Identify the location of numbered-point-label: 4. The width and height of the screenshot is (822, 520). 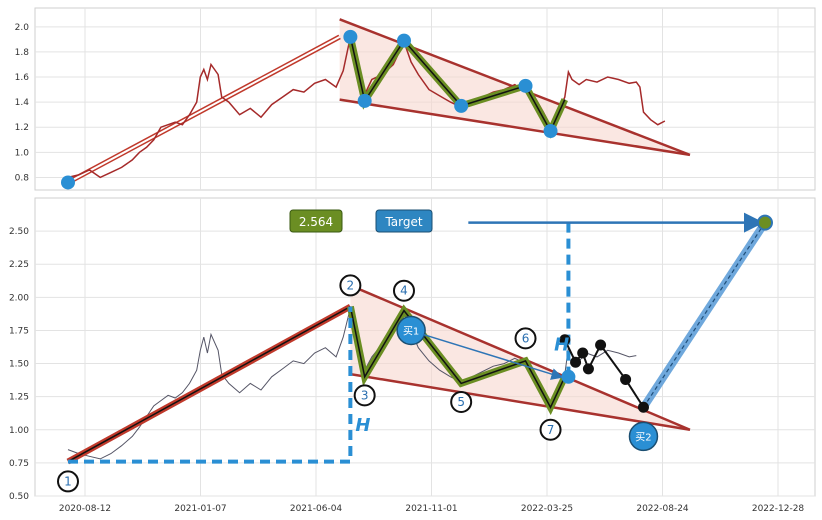
(404, 291).